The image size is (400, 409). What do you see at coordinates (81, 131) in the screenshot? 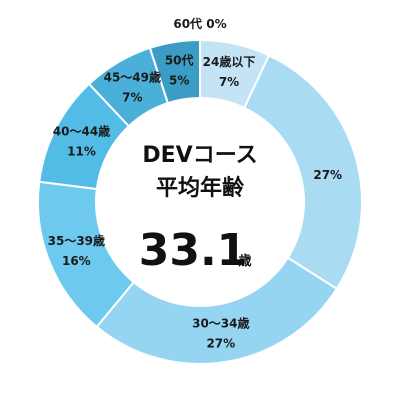
I see `slice-name-label: 40～44歳` at bounding box center [81, 131].